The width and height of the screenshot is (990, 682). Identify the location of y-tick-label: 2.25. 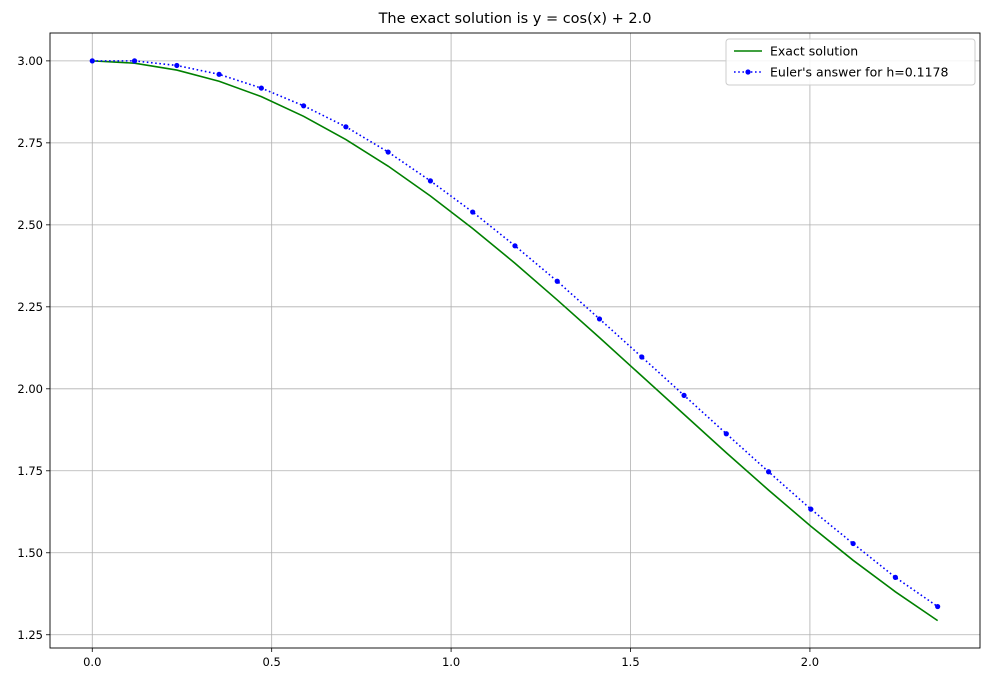
(30, 307).